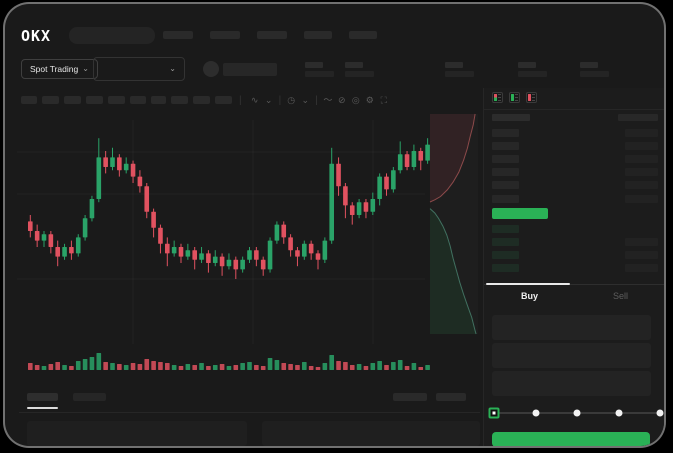 The height and width of the screenshot is (453, 673). I want to click on candle-type-icon: ∿, so click(254, 100).